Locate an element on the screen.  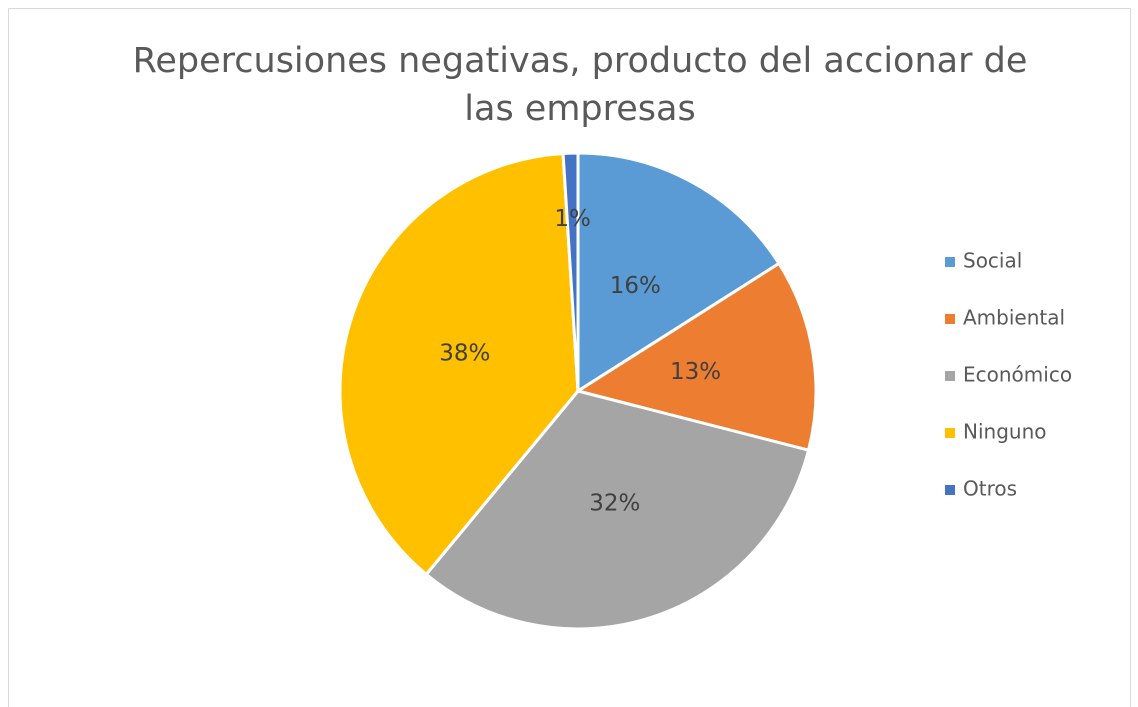
legend-label: Social is located at coordinates (992, 261).